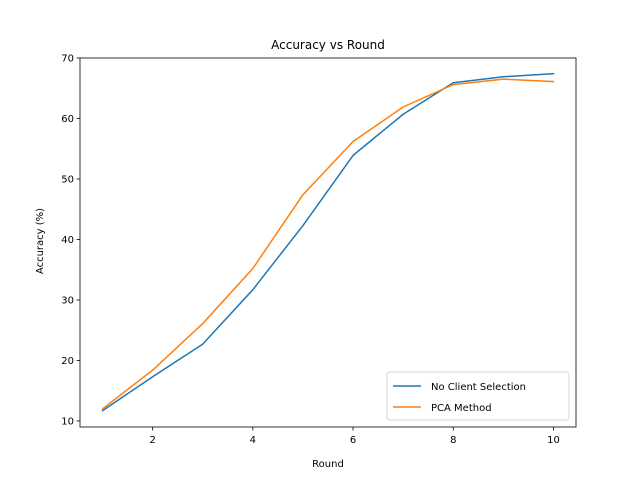 The image size is (640, 480). What do you see at coordinates (67, 421) in the screenshot?
I see `y-tick-label: 10` at bounding box center [67, 421].